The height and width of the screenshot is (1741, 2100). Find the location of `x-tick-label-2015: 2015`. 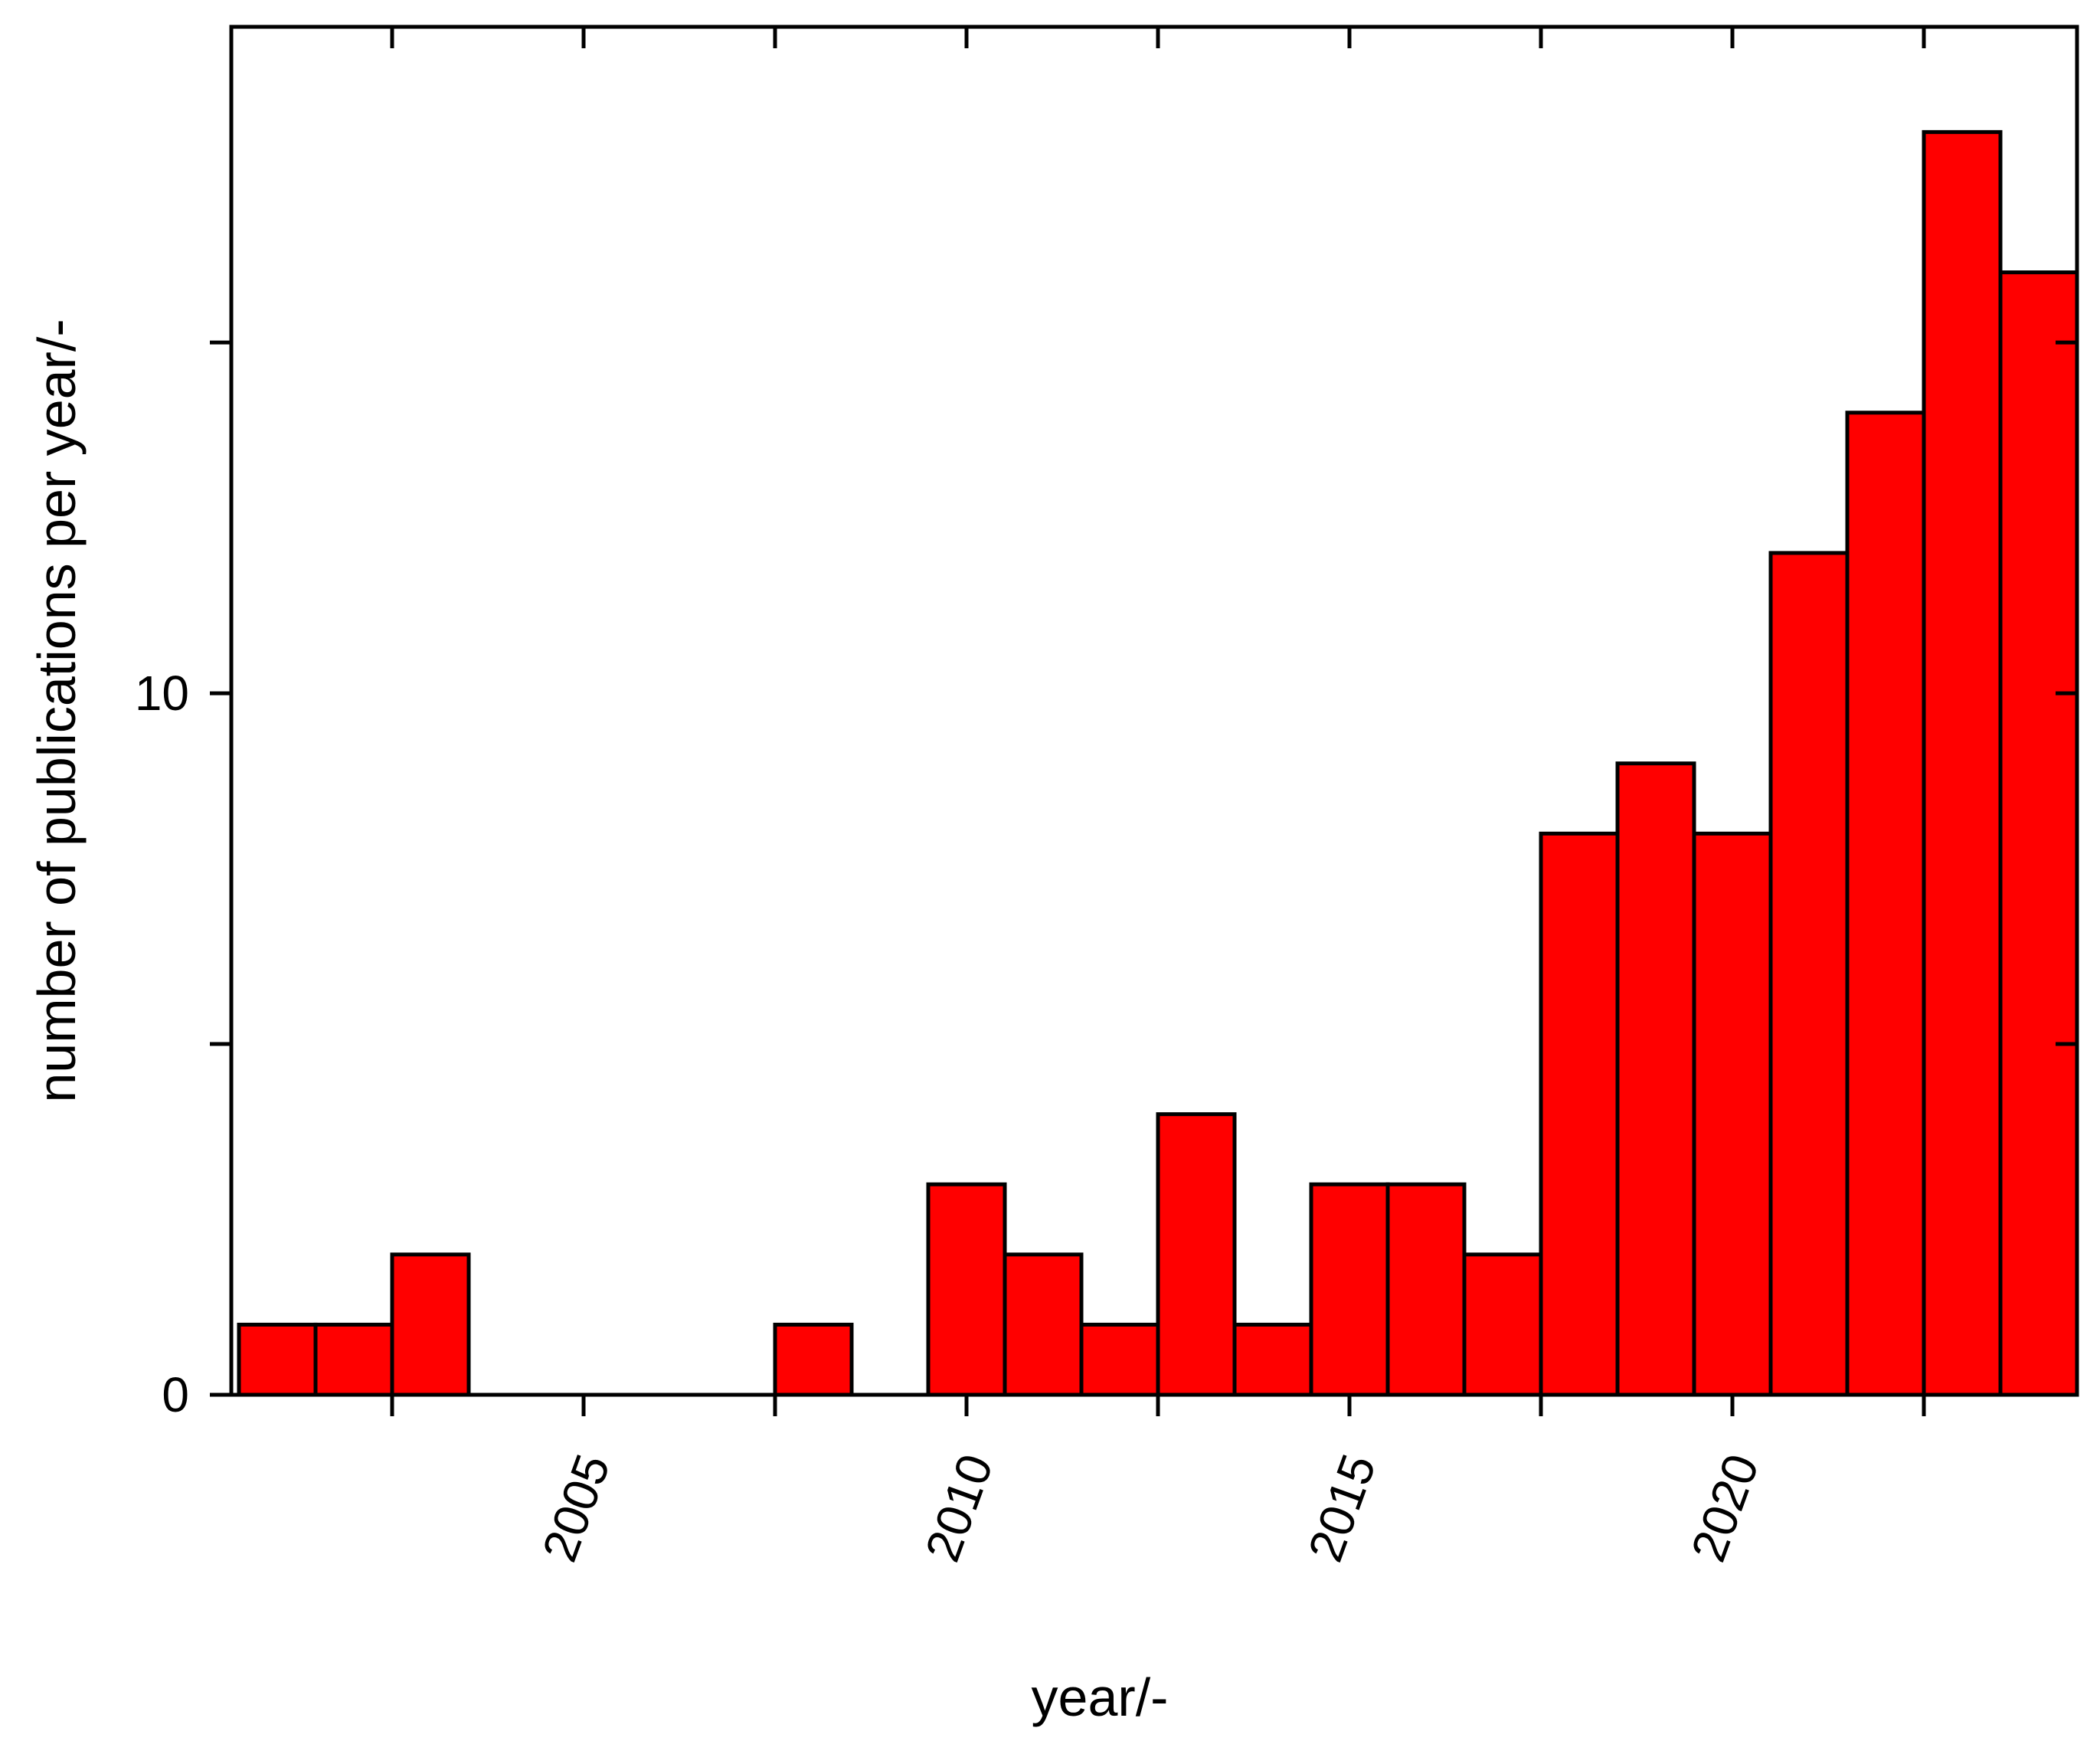

x-tick-label-2015: 2015 is located at coordinates (1341, 1508).